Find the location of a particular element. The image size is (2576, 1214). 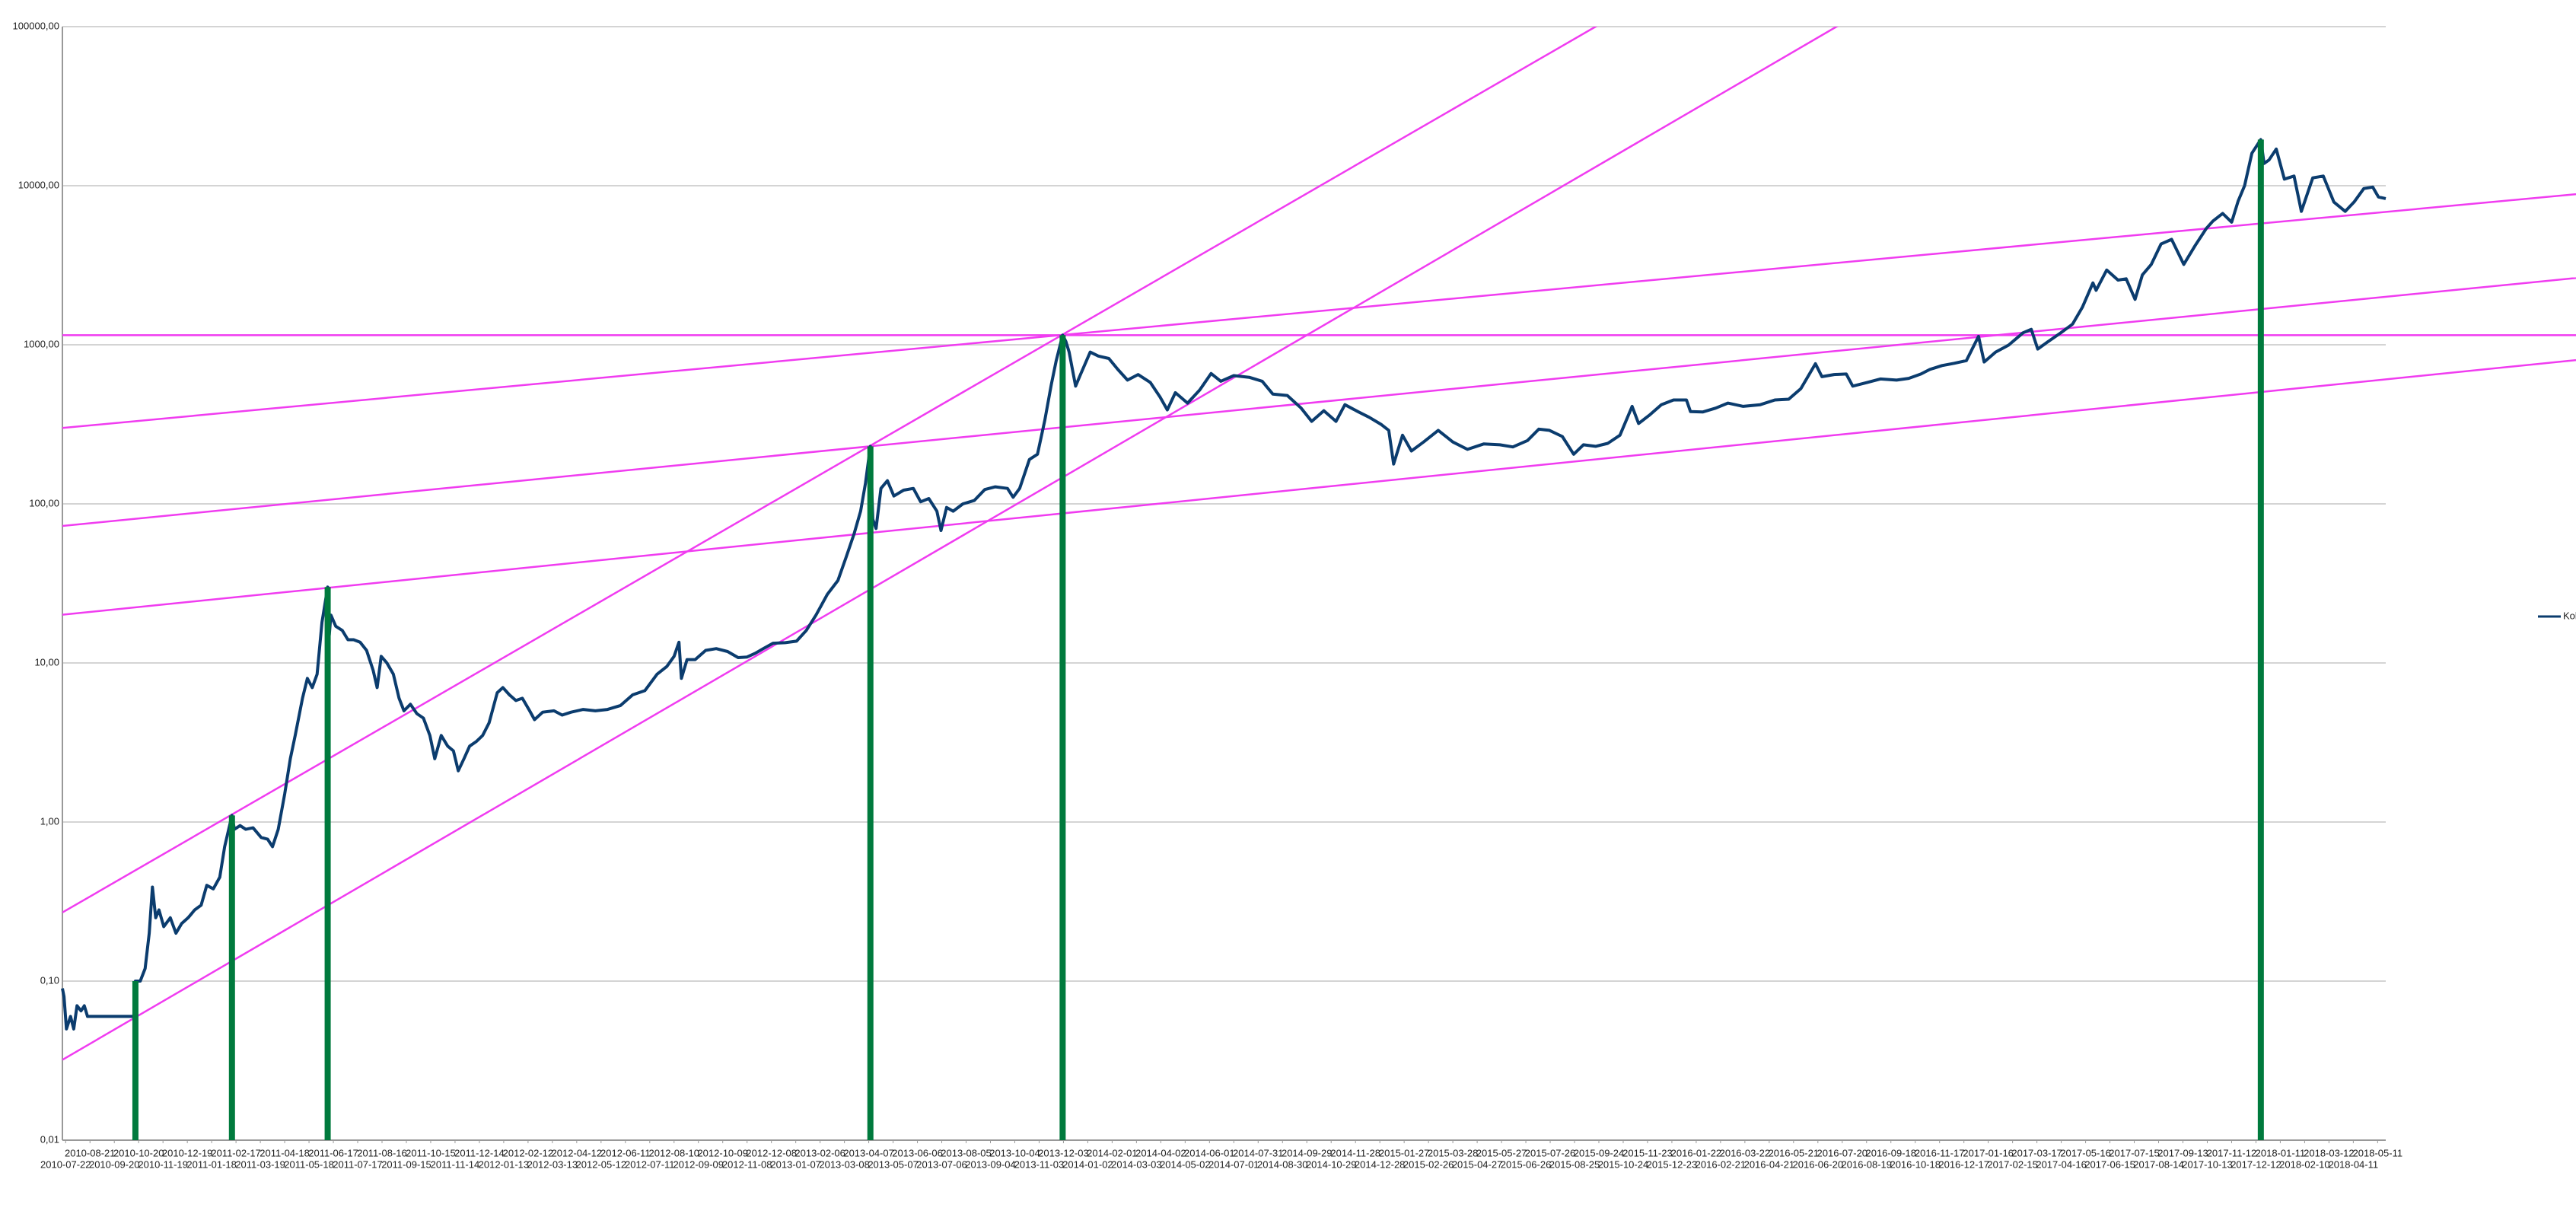

x-tick-label: 2018-01-11 is located at coordinates (2281, 1152).